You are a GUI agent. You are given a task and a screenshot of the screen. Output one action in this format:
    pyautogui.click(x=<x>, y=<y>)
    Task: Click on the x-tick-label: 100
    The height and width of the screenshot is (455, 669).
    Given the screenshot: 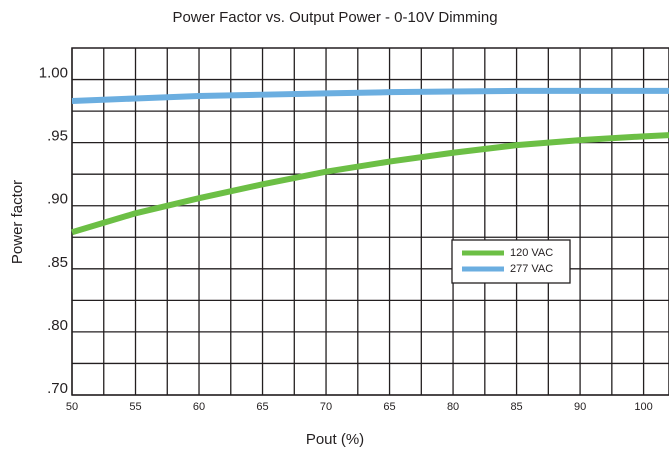 What is the action you would take?
    pyautogui.click(x=643, y=407)
    